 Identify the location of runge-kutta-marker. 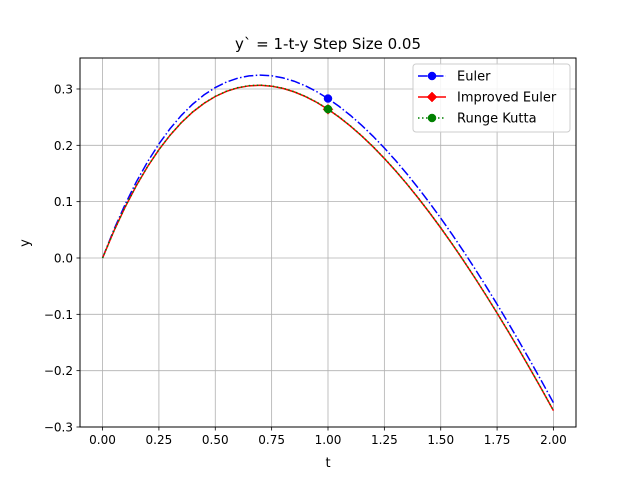
(328, 109).